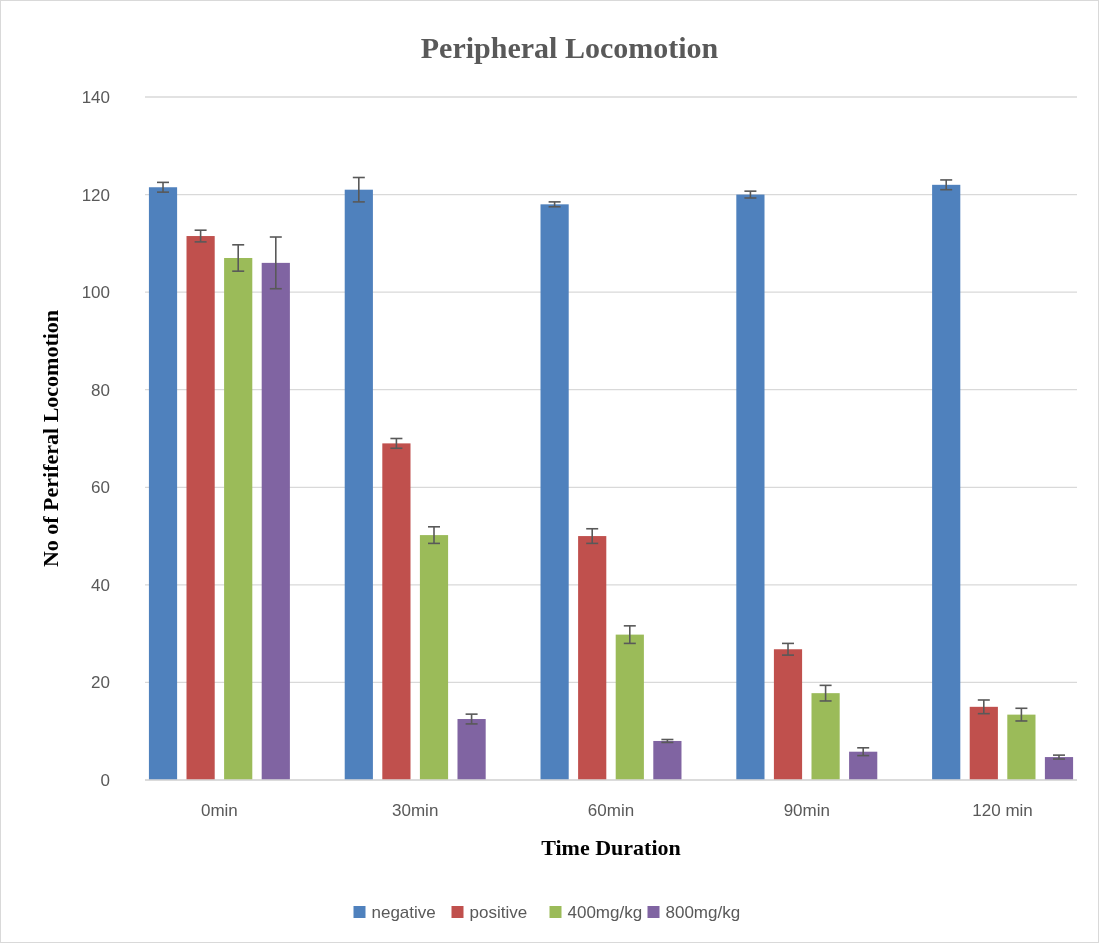 Image resolution: width=1099 pixels, height=943 pixels. What do you see at coordinates (611, 810) in the screenshot?
I see `x-tick-label: 60min` at bounding box center [611, 810].